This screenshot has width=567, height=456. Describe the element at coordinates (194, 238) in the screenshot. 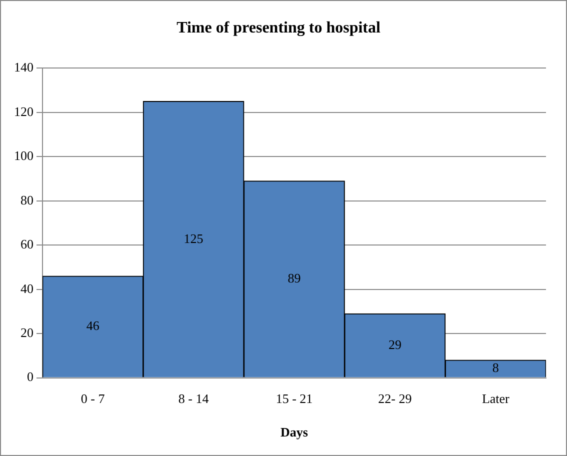

I see `data-label: 125` at that location.